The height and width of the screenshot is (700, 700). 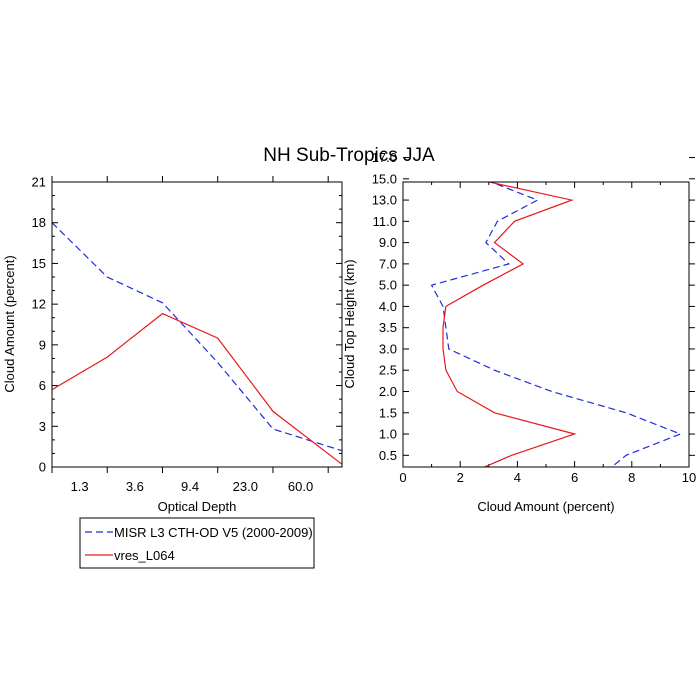 I want to click on right-x-tick-label: 0, so click(x=402, y=477).